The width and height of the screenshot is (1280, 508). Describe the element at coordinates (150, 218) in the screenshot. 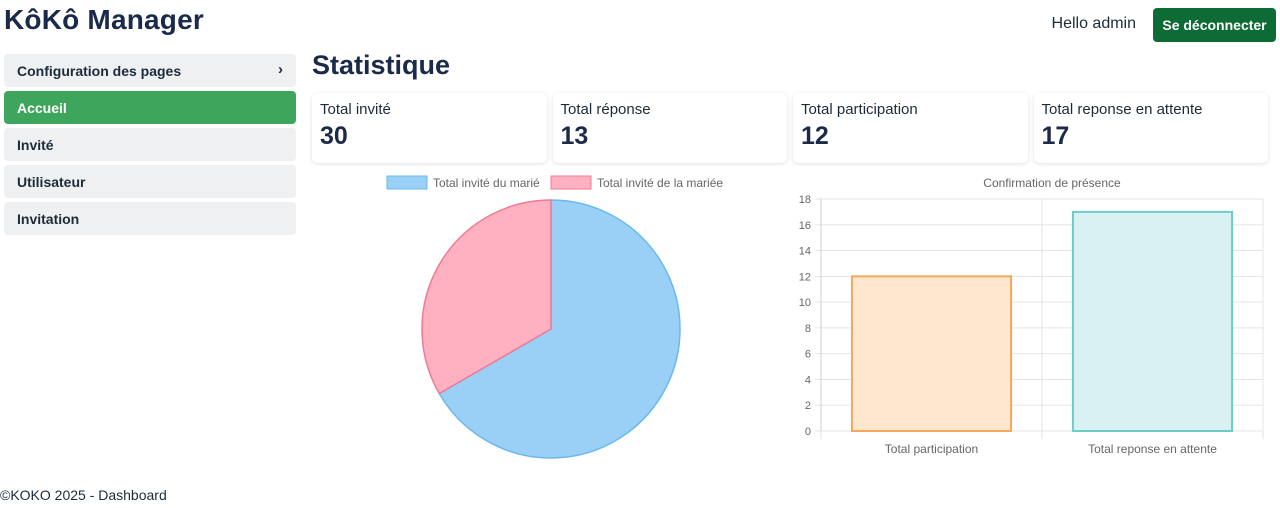

I see `sidebar-item-invitation: Invitation` at that location.